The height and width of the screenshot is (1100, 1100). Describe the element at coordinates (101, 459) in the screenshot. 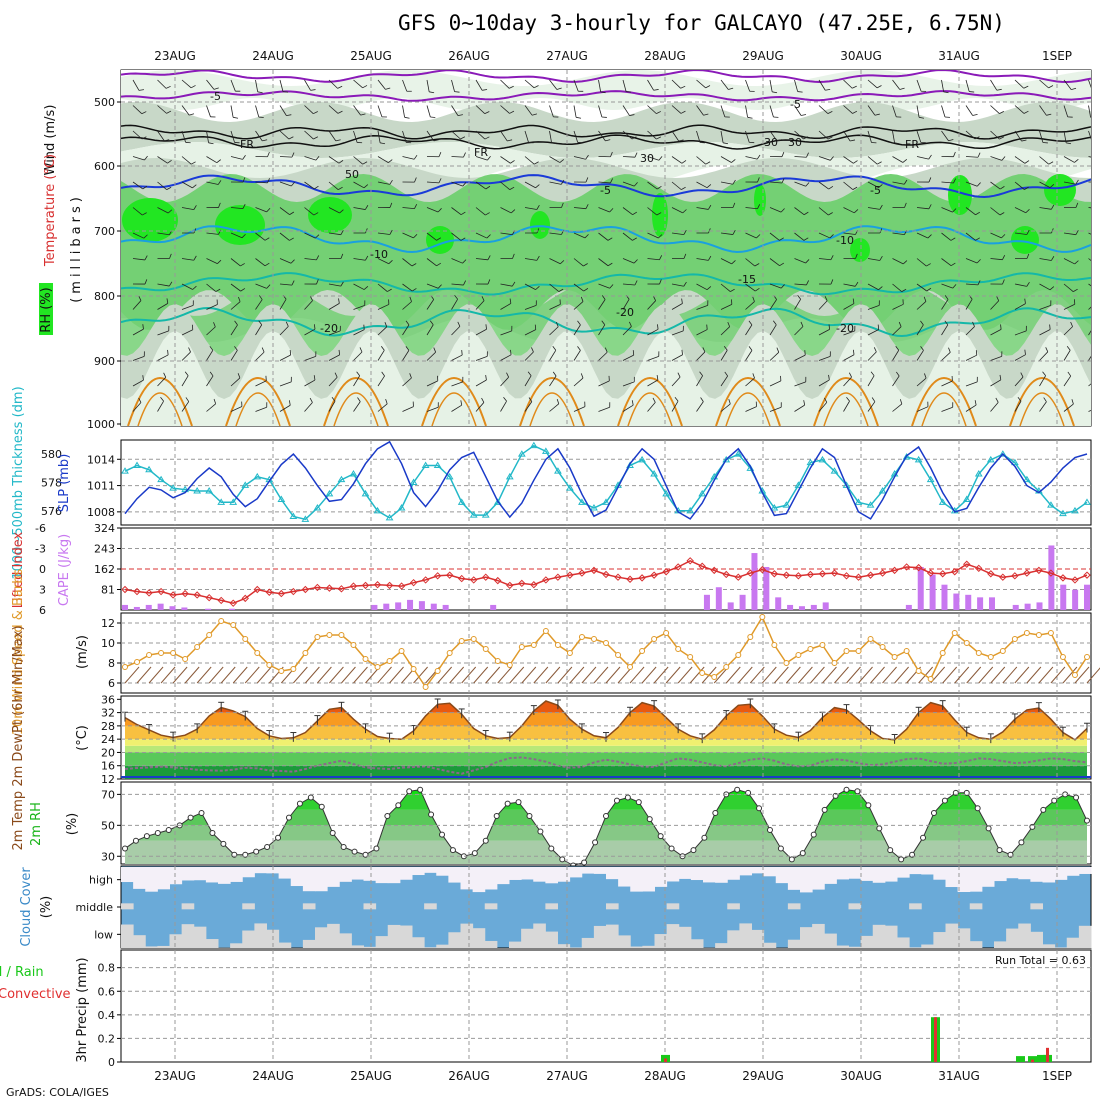

I see `slp-tick: 1014` at that location.